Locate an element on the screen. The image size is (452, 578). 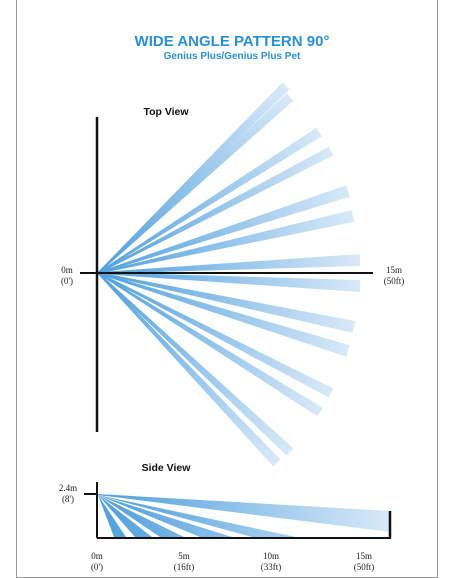
side-view-height-label-ft: (8') is located at coordinates (68, 499).